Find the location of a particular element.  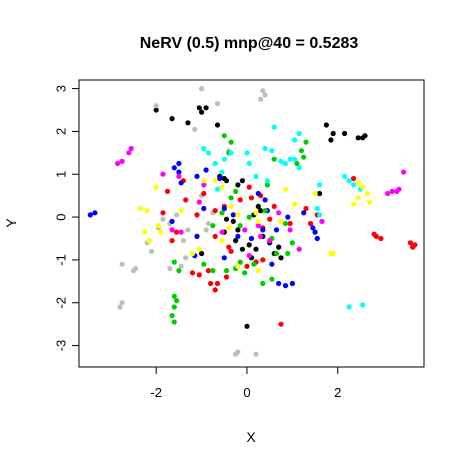

y-tick-label: 2 is located at coordinates (61, 131).